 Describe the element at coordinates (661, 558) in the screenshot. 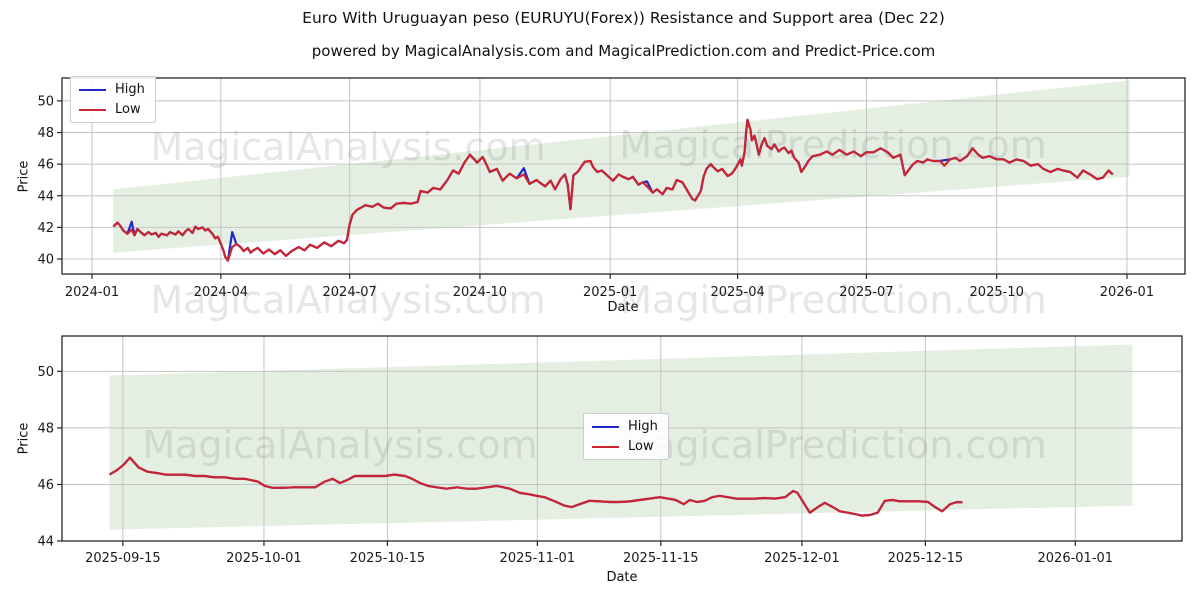

I see `bottom-x-tick-label: 2025-11-15` at that location.